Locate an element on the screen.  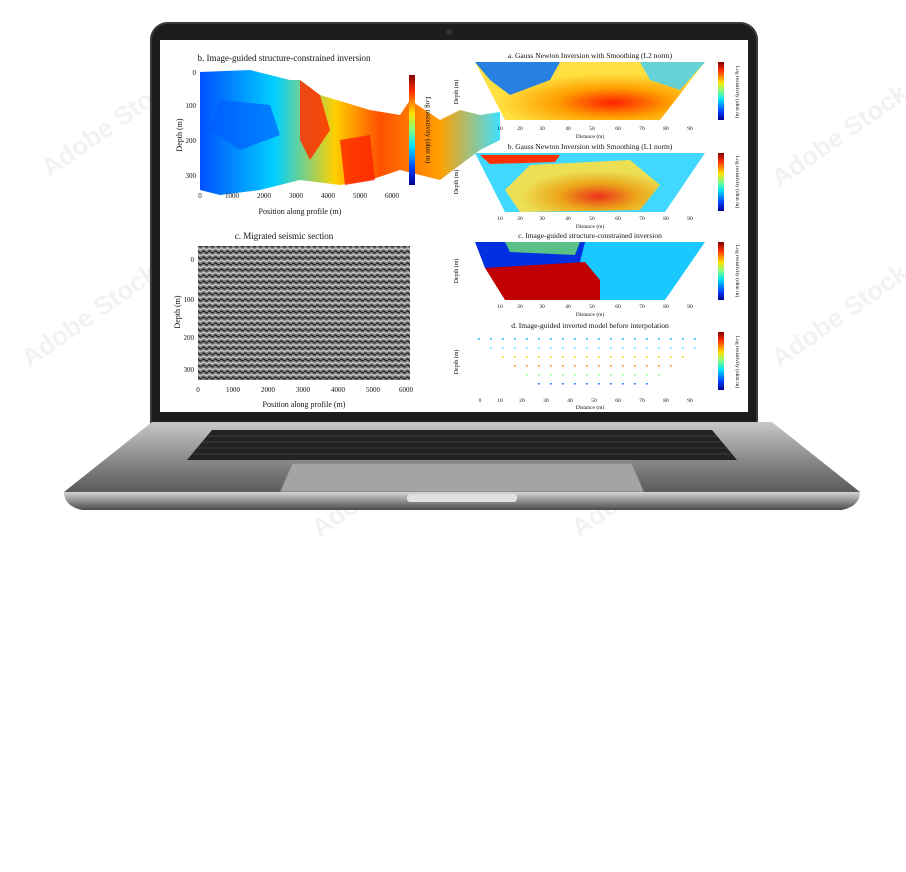
watermark: Adobe Stock is located at coordinates (835, 135).